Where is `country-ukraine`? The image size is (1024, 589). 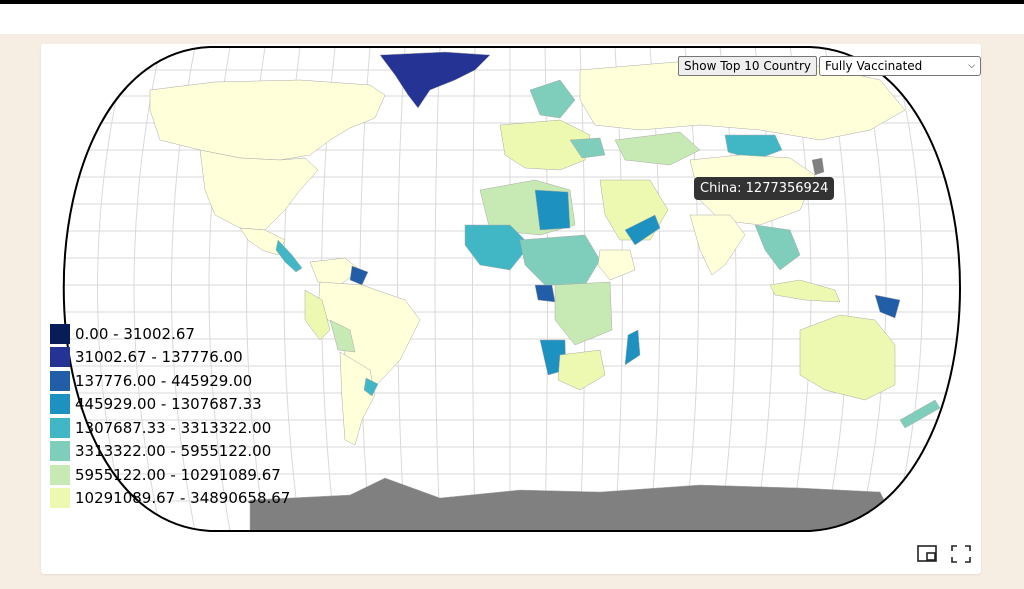
country-ukraine is located at coordinates (587, 148).